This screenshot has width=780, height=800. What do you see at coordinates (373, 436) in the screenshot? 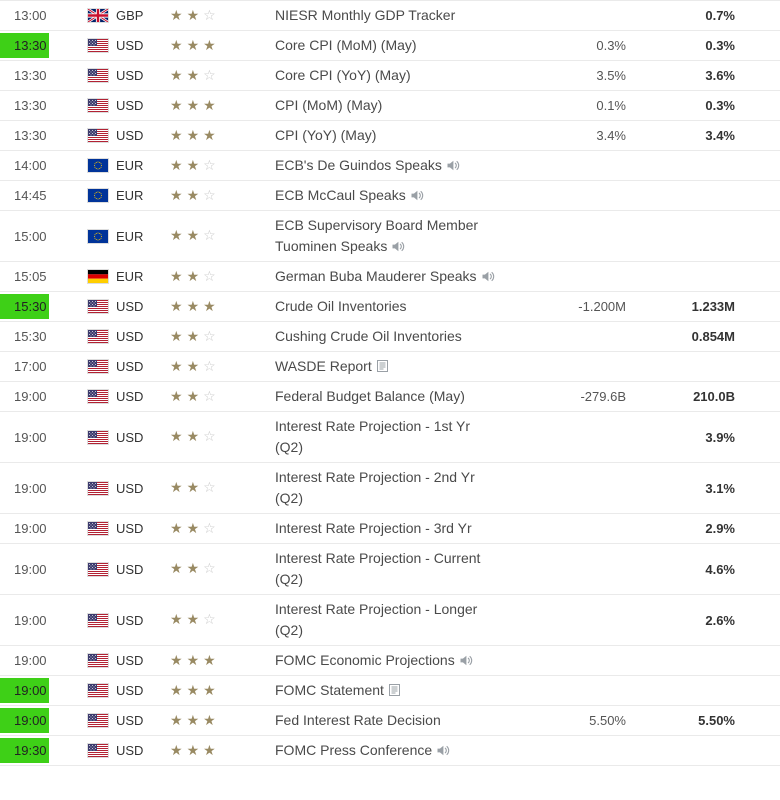
I see `event-name: Interest Rate Projection - 1st Yr (Q2)` at bounding box center [373, 436].